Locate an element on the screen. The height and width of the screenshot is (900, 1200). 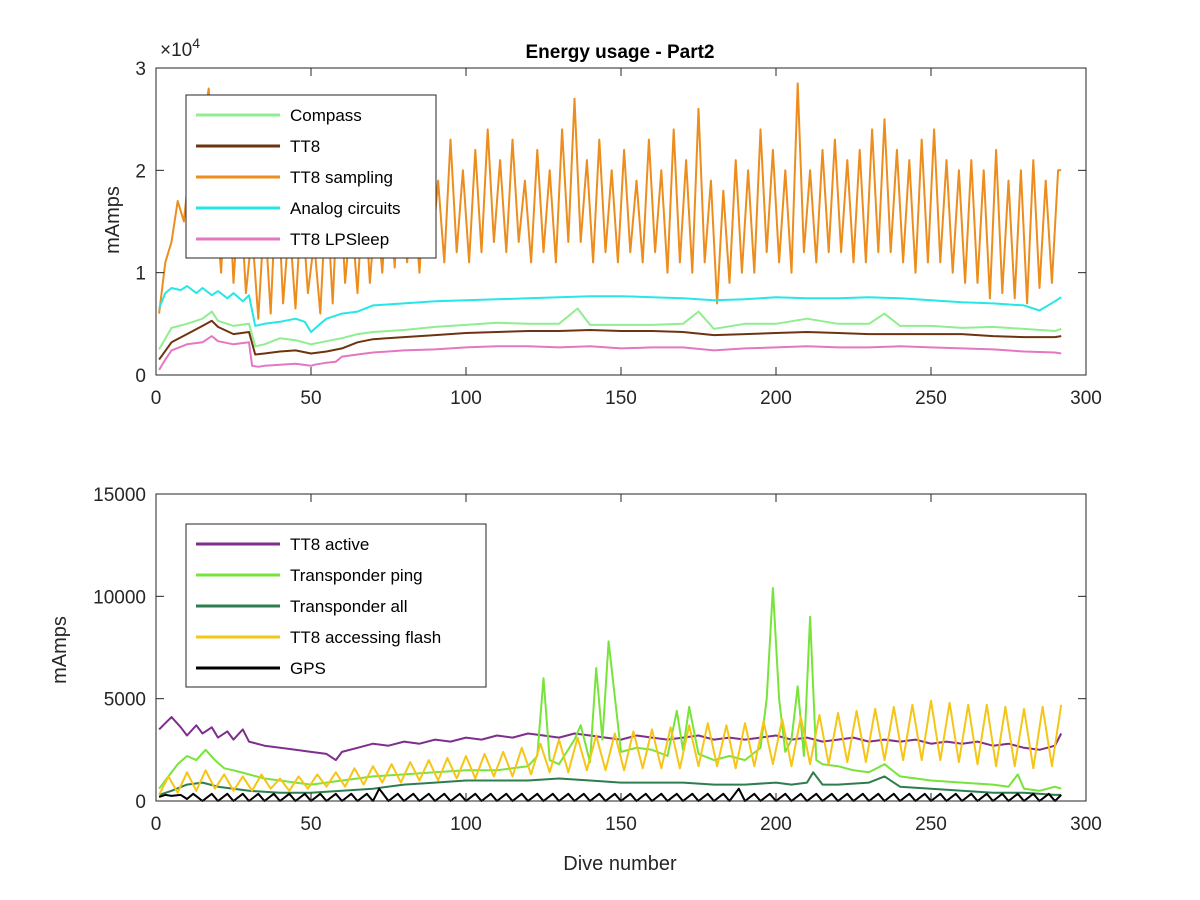
bottom-y-tick-label: 0 is located at coordinates (140, 802).